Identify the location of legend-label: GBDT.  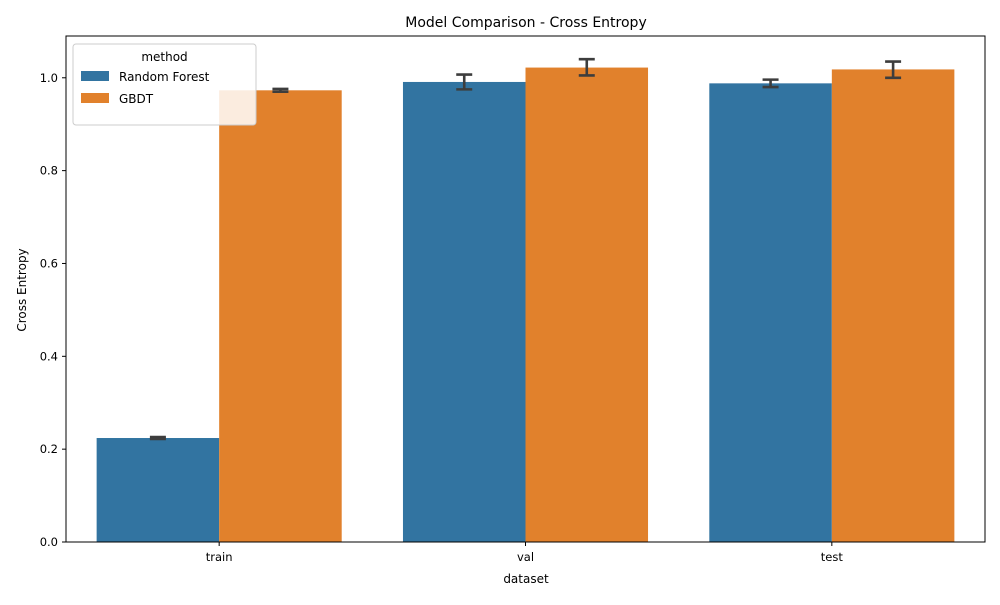
(136, 99).